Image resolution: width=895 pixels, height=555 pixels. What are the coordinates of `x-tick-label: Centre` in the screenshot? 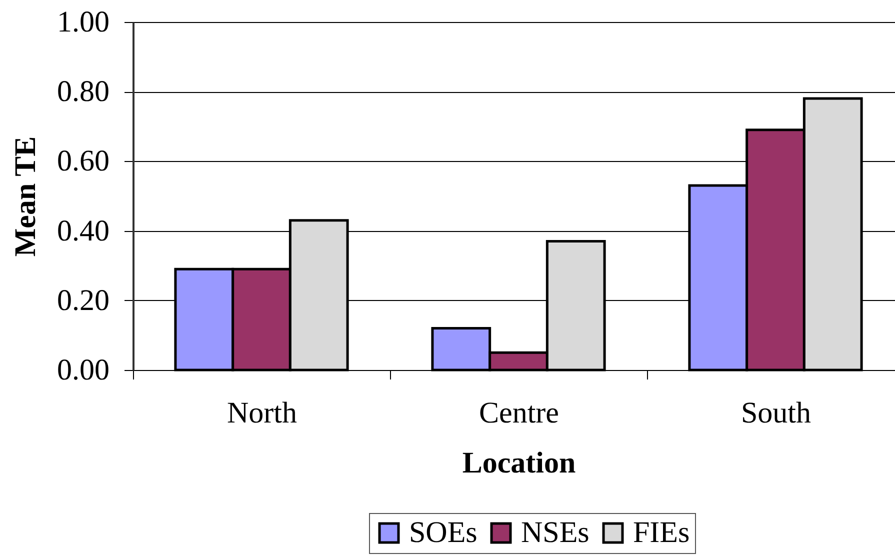 It's located at (519, 413).